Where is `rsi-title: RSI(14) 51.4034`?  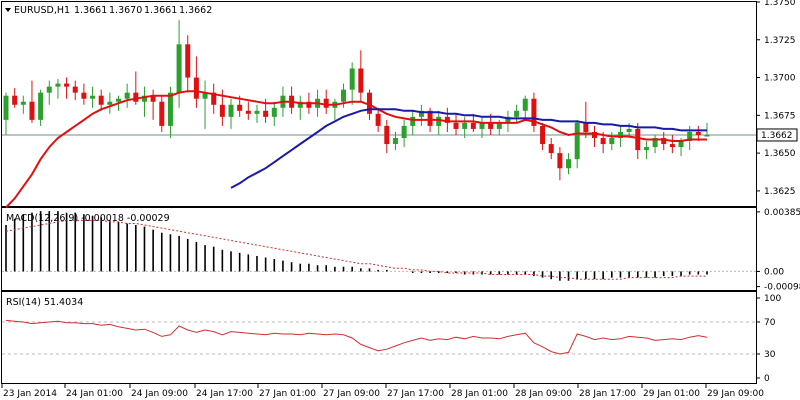
rsi-title: RSI(14) 51.4034 is located at coordinates (44, 302).